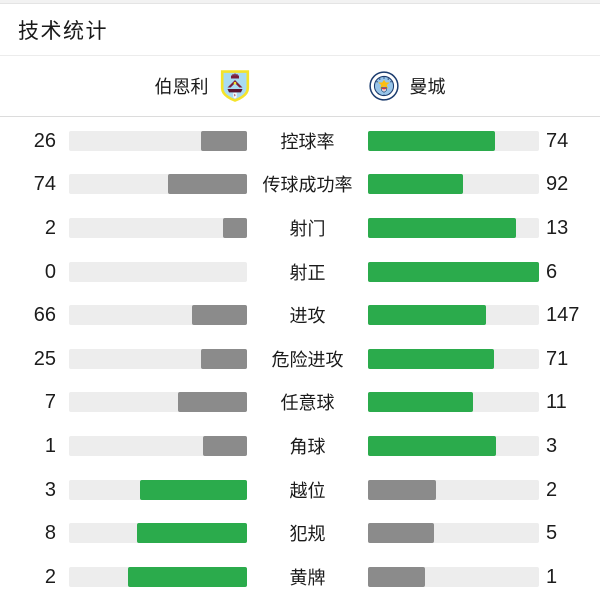 This screenshot has height=599, width=600. I want to click on stat-row: 26 控球率 74, so click(300, 141).